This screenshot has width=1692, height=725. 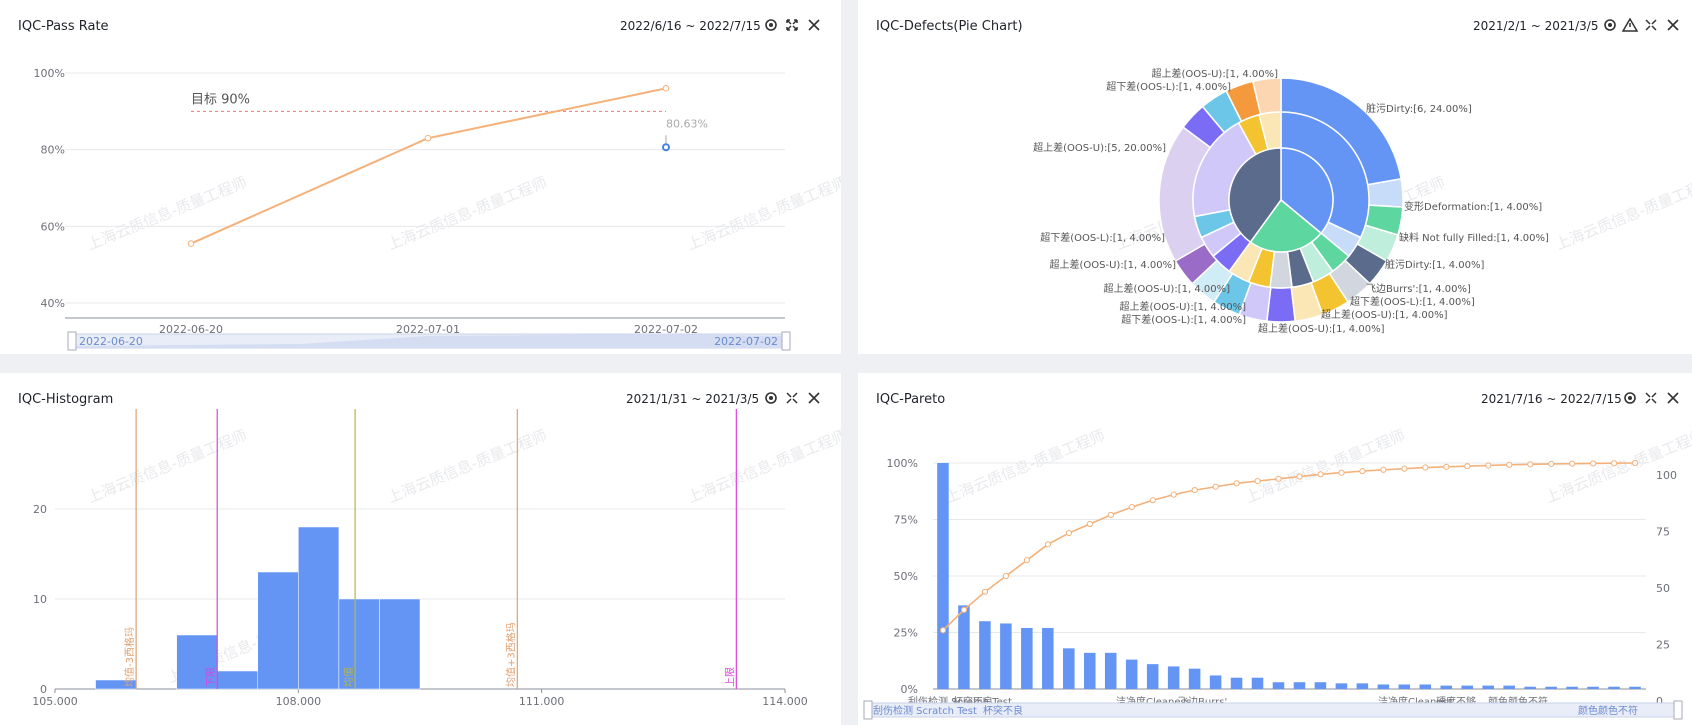 I want to click on y-tick-label-left: 0%, so click(x=909, y=689).